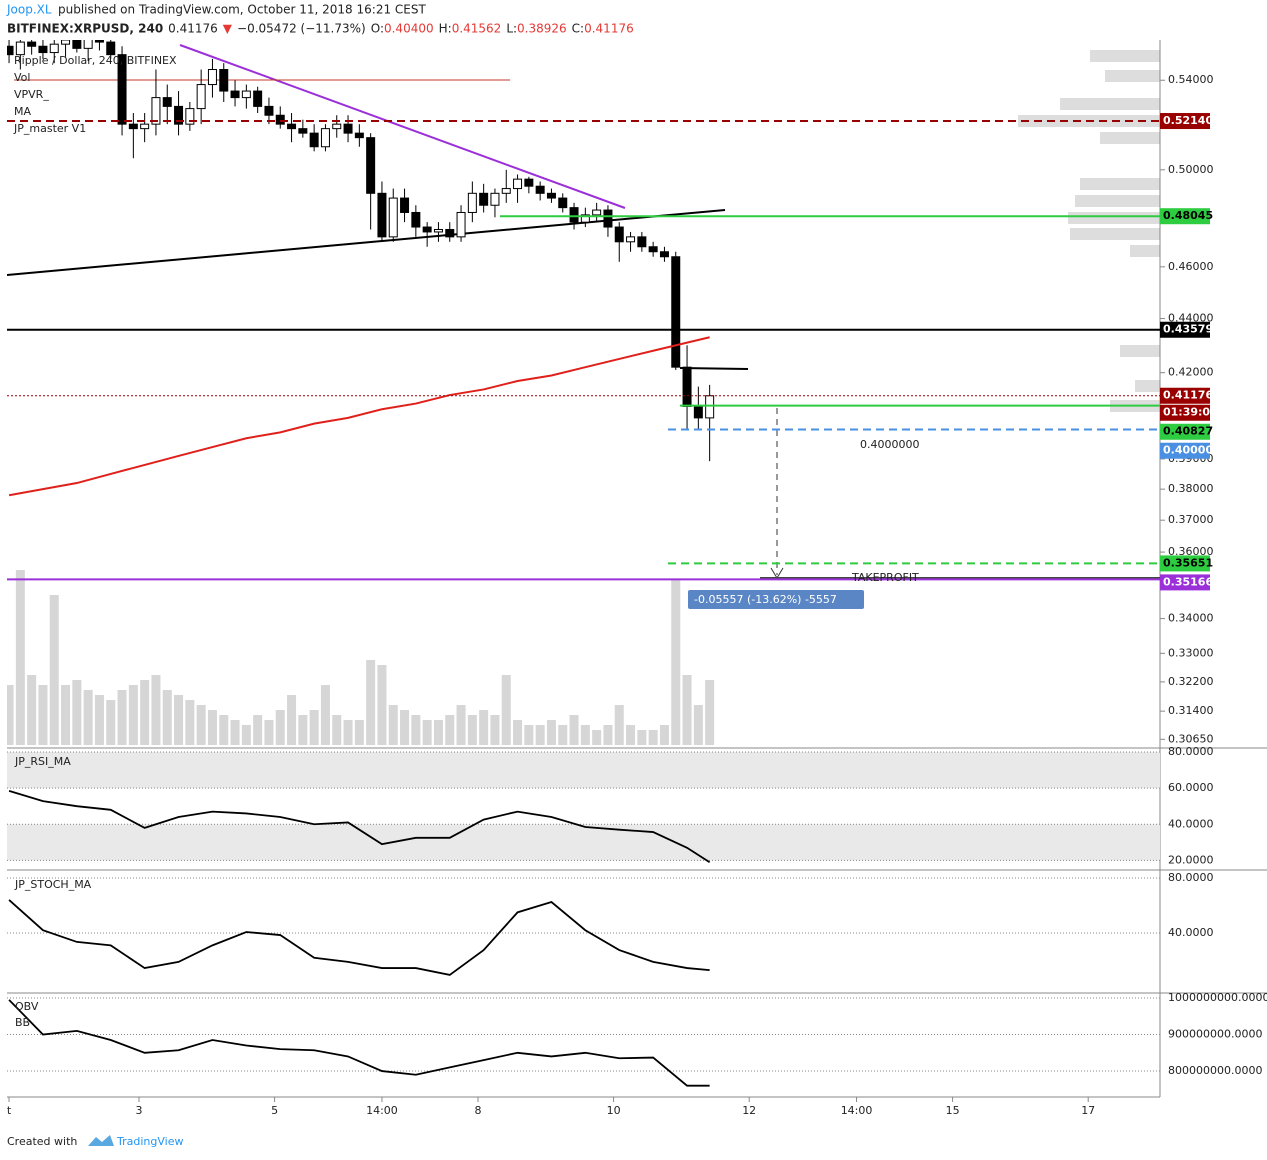 Image resolution: width=1267 pixels, height=1160 pixels. Describe the element at coordinates (1191, 169) in the screenshot. I see `y-tick-label: 0.50000` at that location.